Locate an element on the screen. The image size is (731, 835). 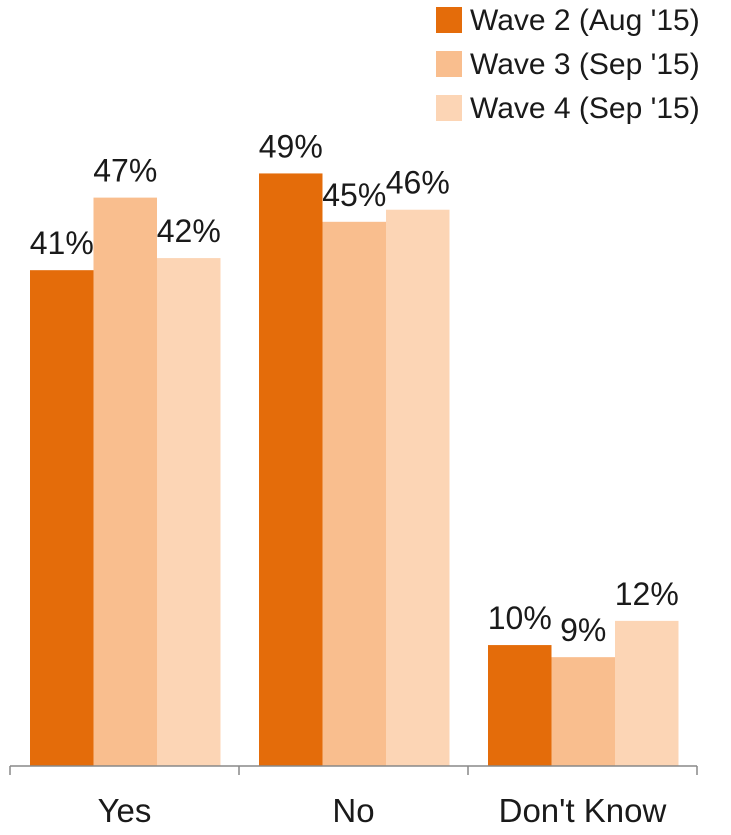
x-tick-label: No is located at coordinates (353, 810).